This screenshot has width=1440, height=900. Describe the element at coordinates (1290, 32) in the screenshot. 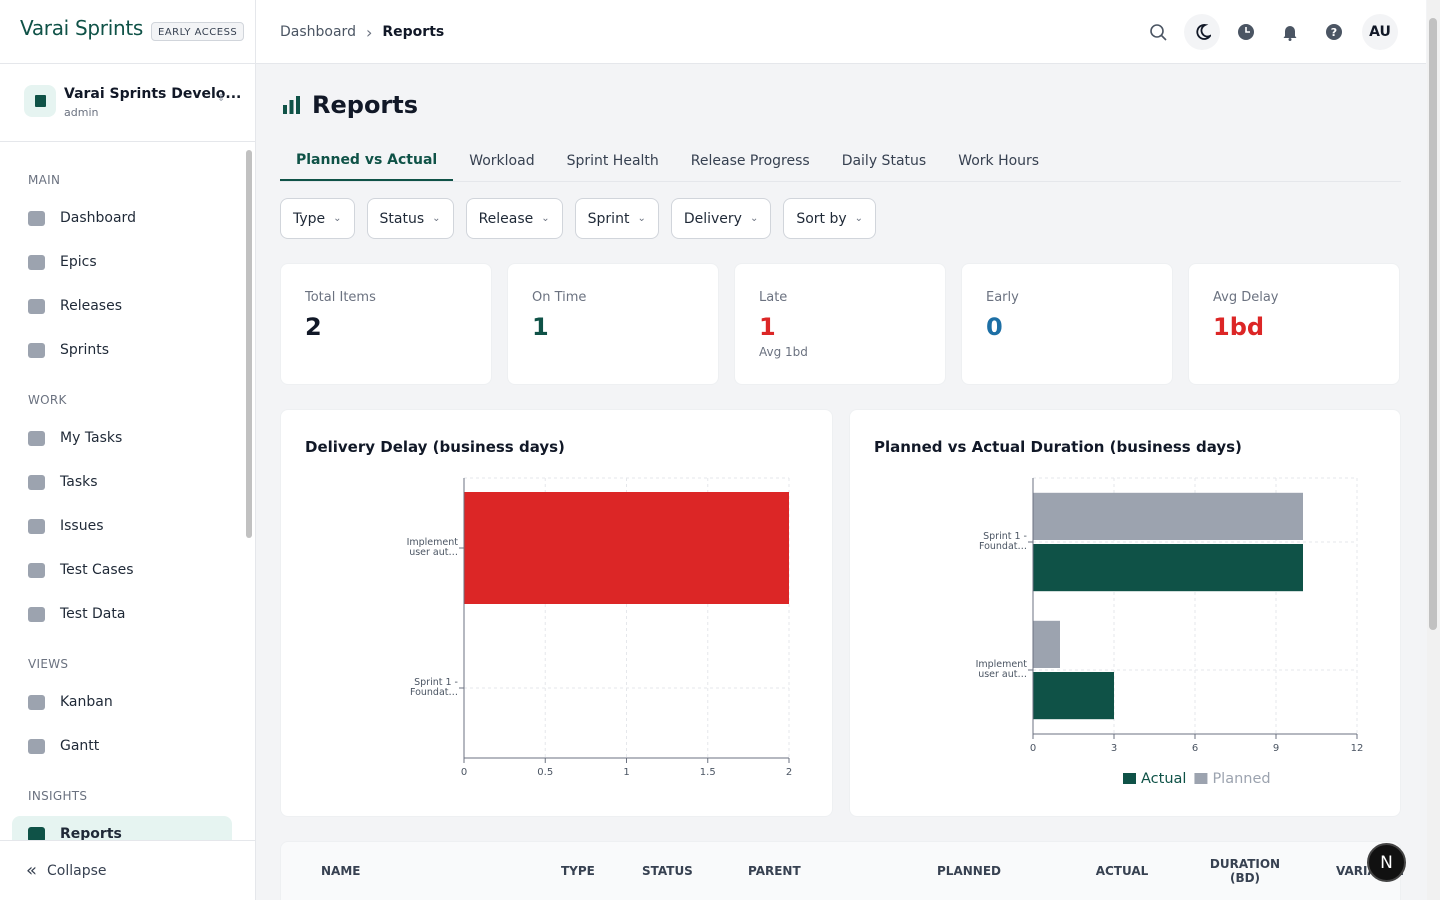

I see `notifications-button` at that location.